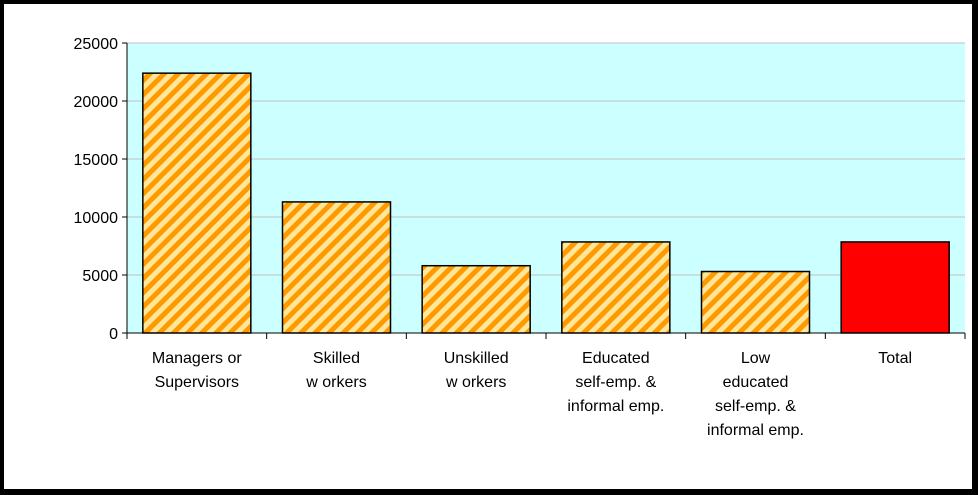 This screenshot has height=495, width=978. What do you see at coordinates (755, 394) in the screenshot?
I see `x-category-label: Low educated self-emp. & informal emp.` at bounding box center [755, 394].